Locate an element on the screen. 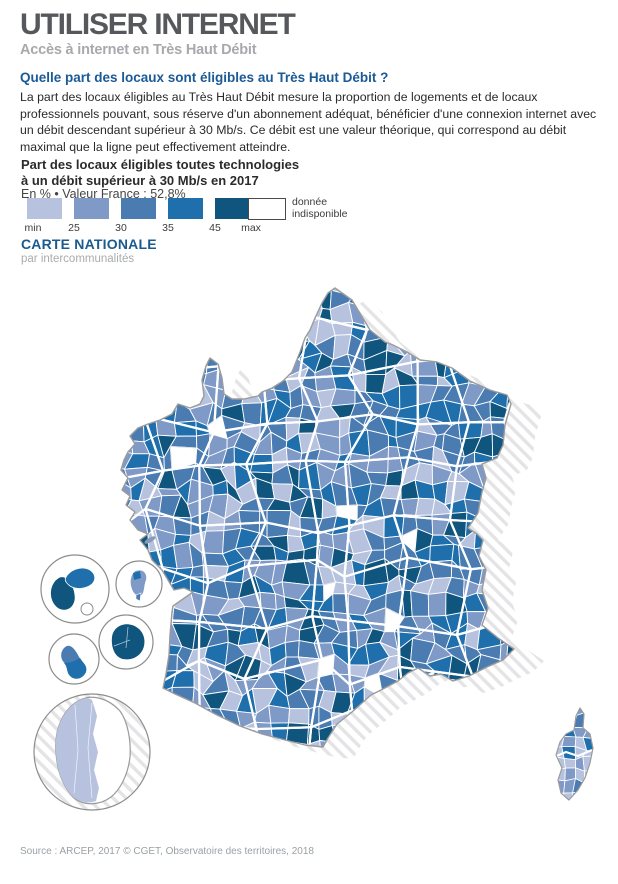 The height and width of the screenshot is (884, 618). mayotte-north-cell is located at coordinates (137, 575).